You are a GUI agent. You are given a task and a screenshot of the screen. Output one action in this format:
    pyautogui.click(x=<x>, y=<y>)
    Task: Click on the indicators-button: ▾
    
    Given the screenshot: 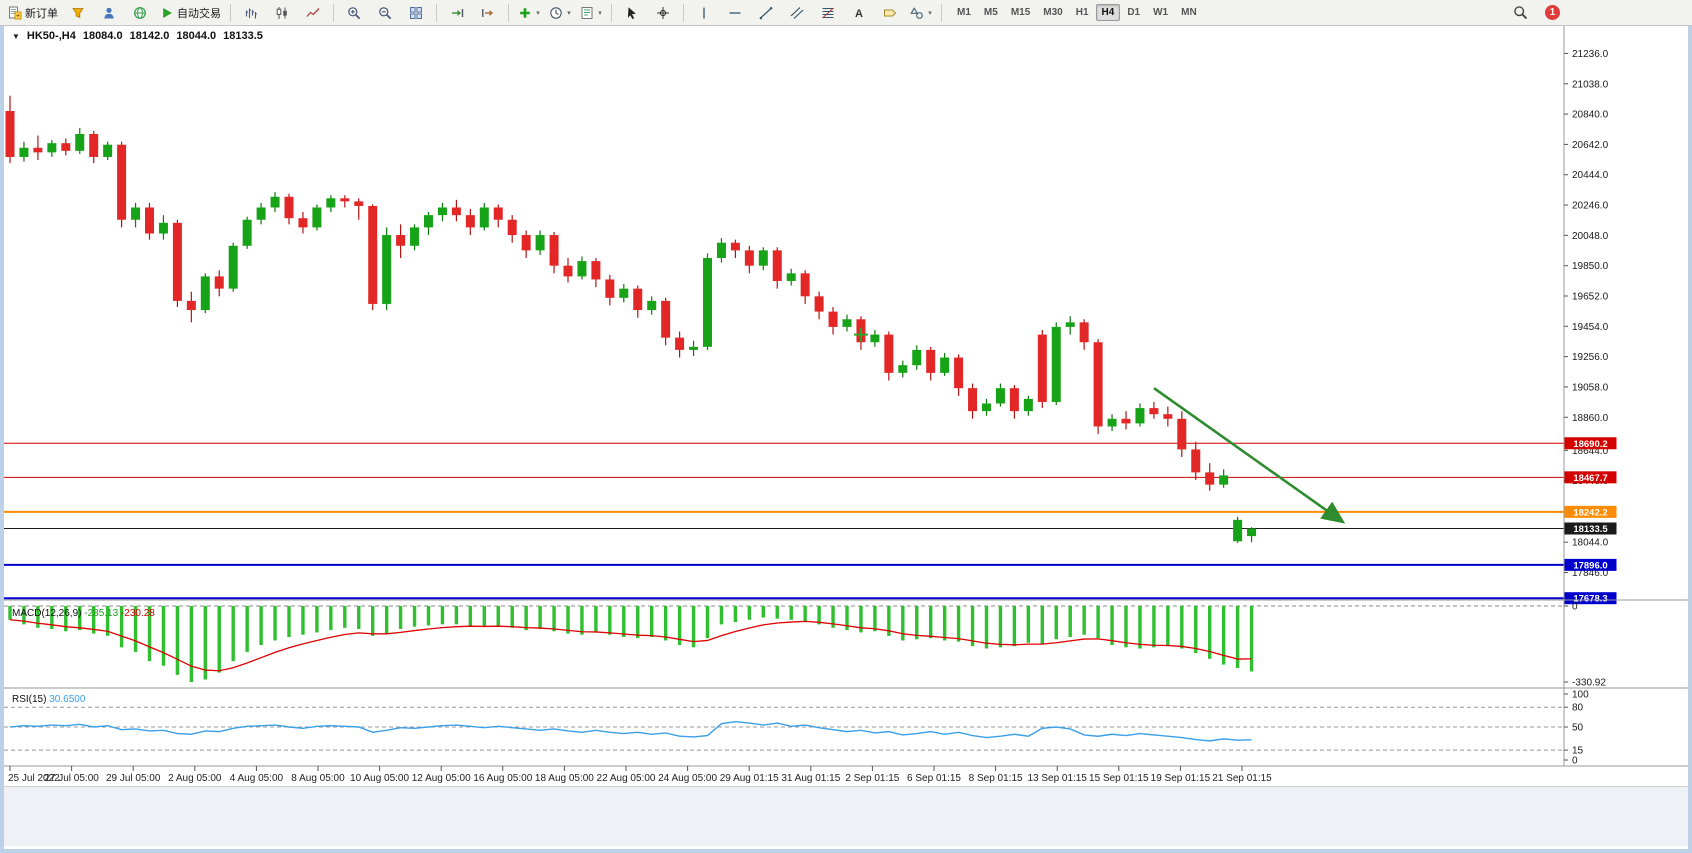 What is the action you would take?
    pyautogui.click(x=529, y=12)
    